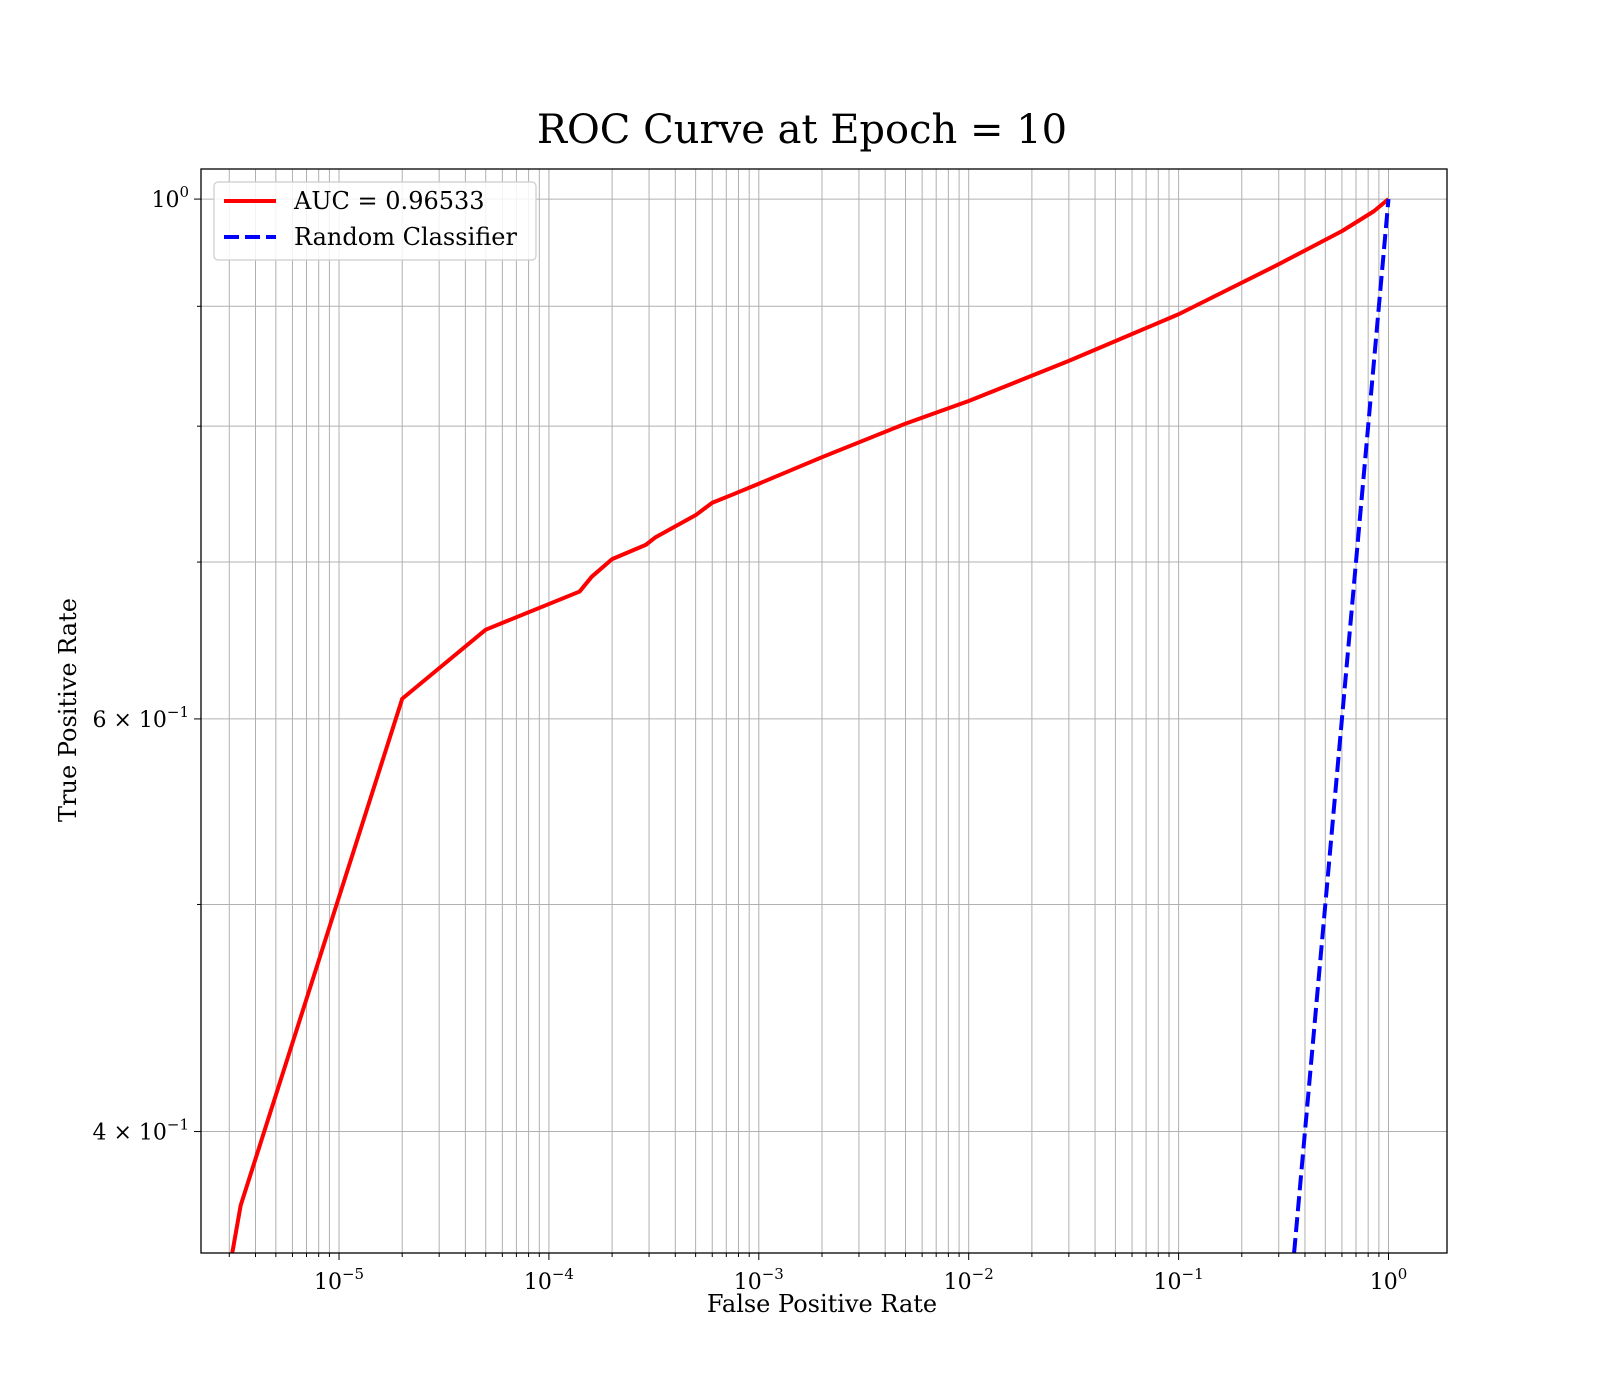  I want to click on x-axis-label: False Positive Rate, so click(822, 1304).